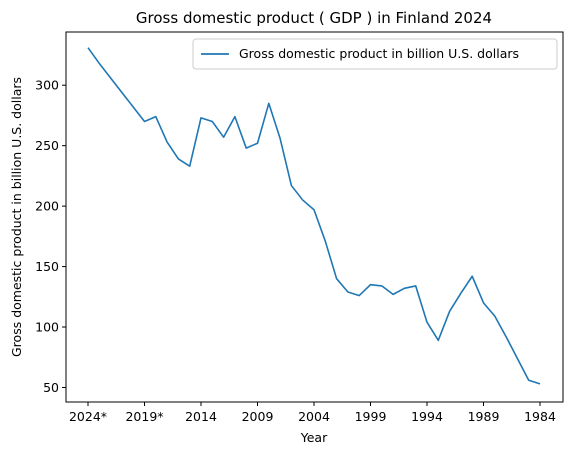 The width and height of the screenshot is (571, 455). Describe the element at coordinates (258, 416) in the screenshot. I see `x-tick-label: 2009` at that location.